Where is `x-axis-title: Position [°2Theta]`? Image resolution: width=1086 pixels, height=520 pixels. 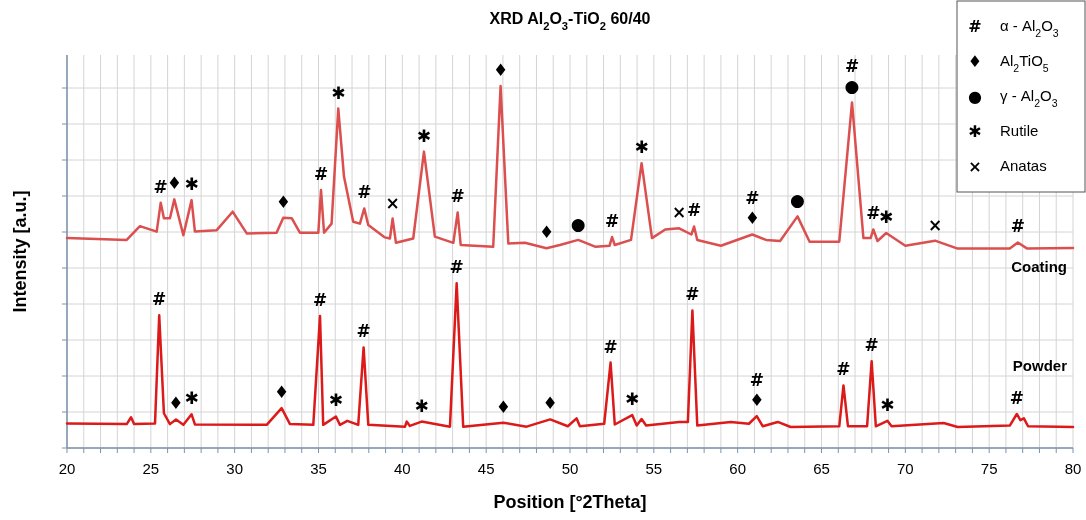 x-axis-title: Position [°2Theta] is located at coordinates (570, 502).